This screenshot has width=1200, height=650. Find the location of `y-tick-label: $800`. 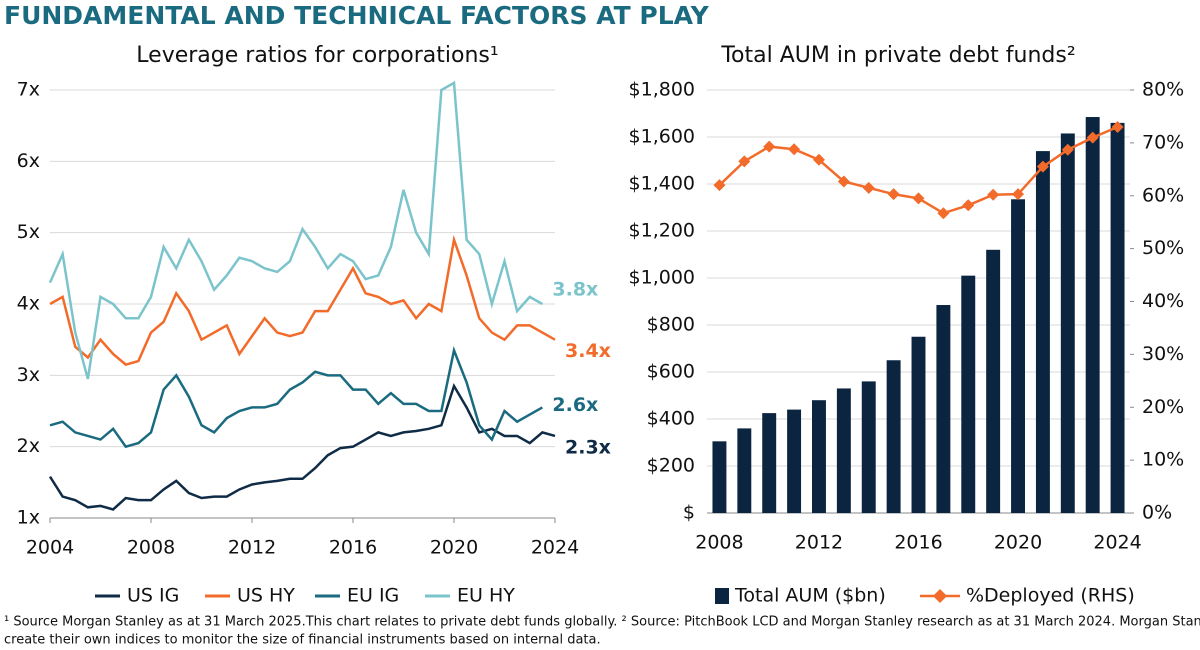

y-tick-label: $800 is located at coordinates (671, 325).